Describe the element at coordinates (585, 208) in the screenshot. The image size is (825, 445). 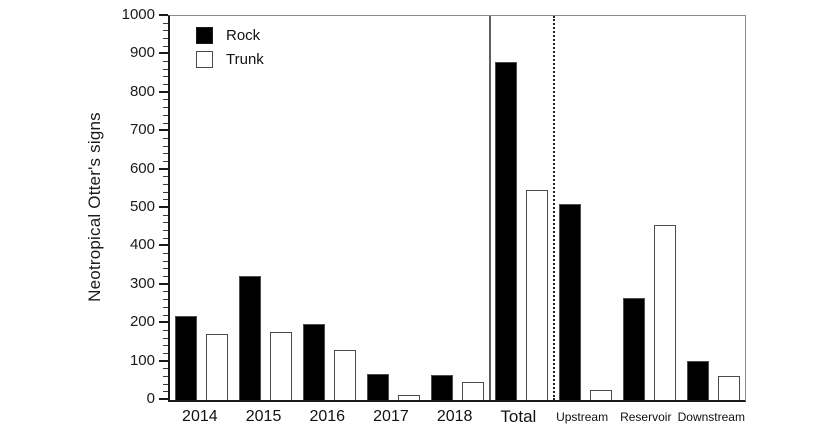
I see `bar-group-upstream` at that location.